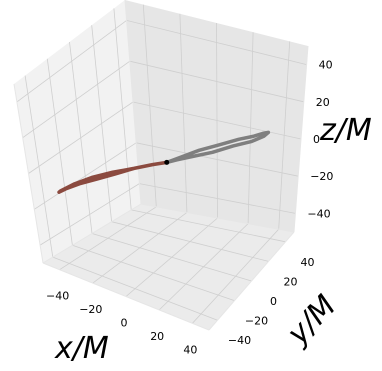 Image resolution: width=382 pixels, height=371 pixels. What do you see at coordinates (273, 301) in the screenshot?
I see `y-tick-label: 0` at bounding box center [273, 301].